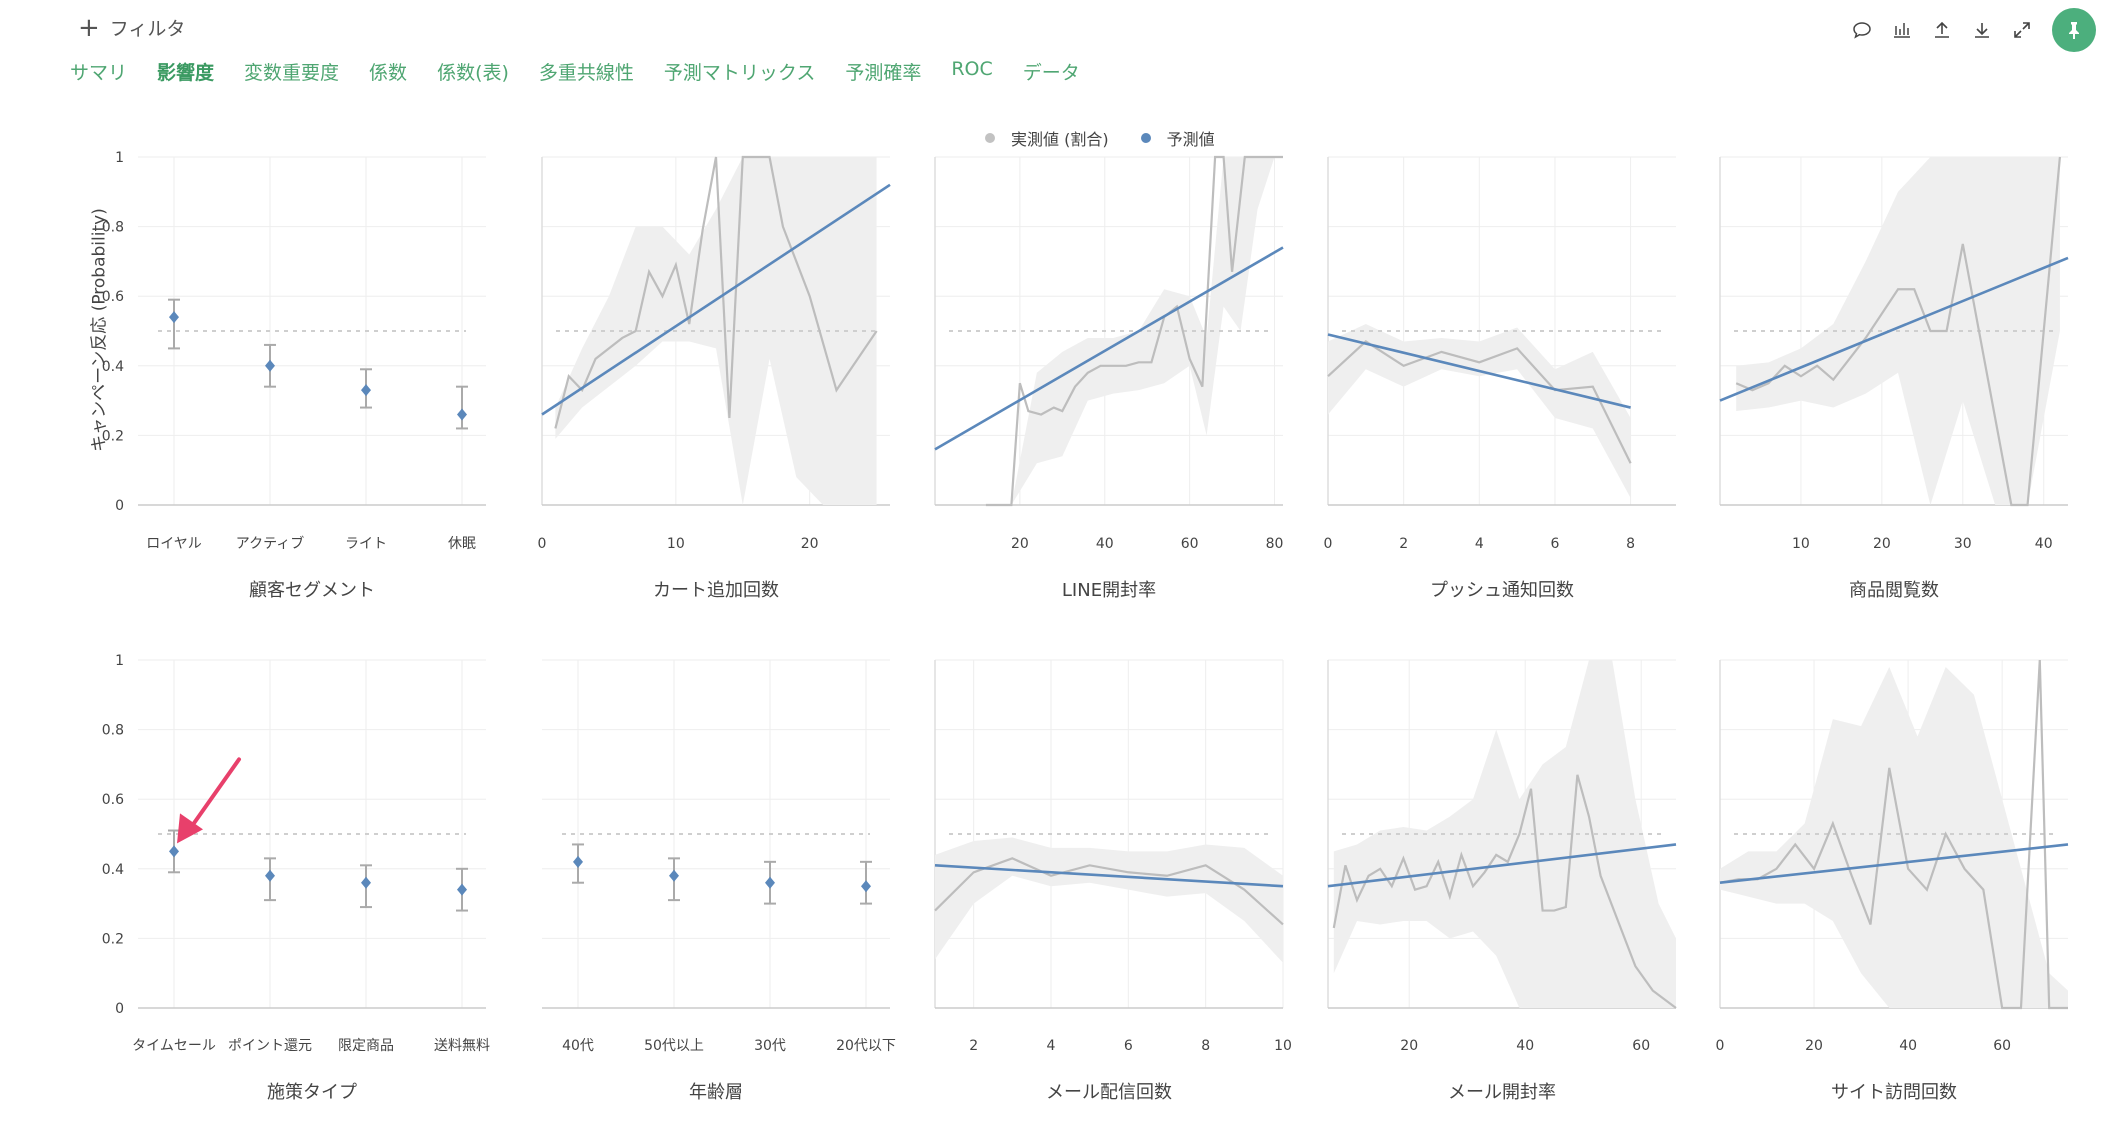 The width and height of the screenshot is (2108, 1126). Describe the element at coordinates (1502, 590) in the screenshot. I see `chart-title: プッシュ通知回数` at that location.